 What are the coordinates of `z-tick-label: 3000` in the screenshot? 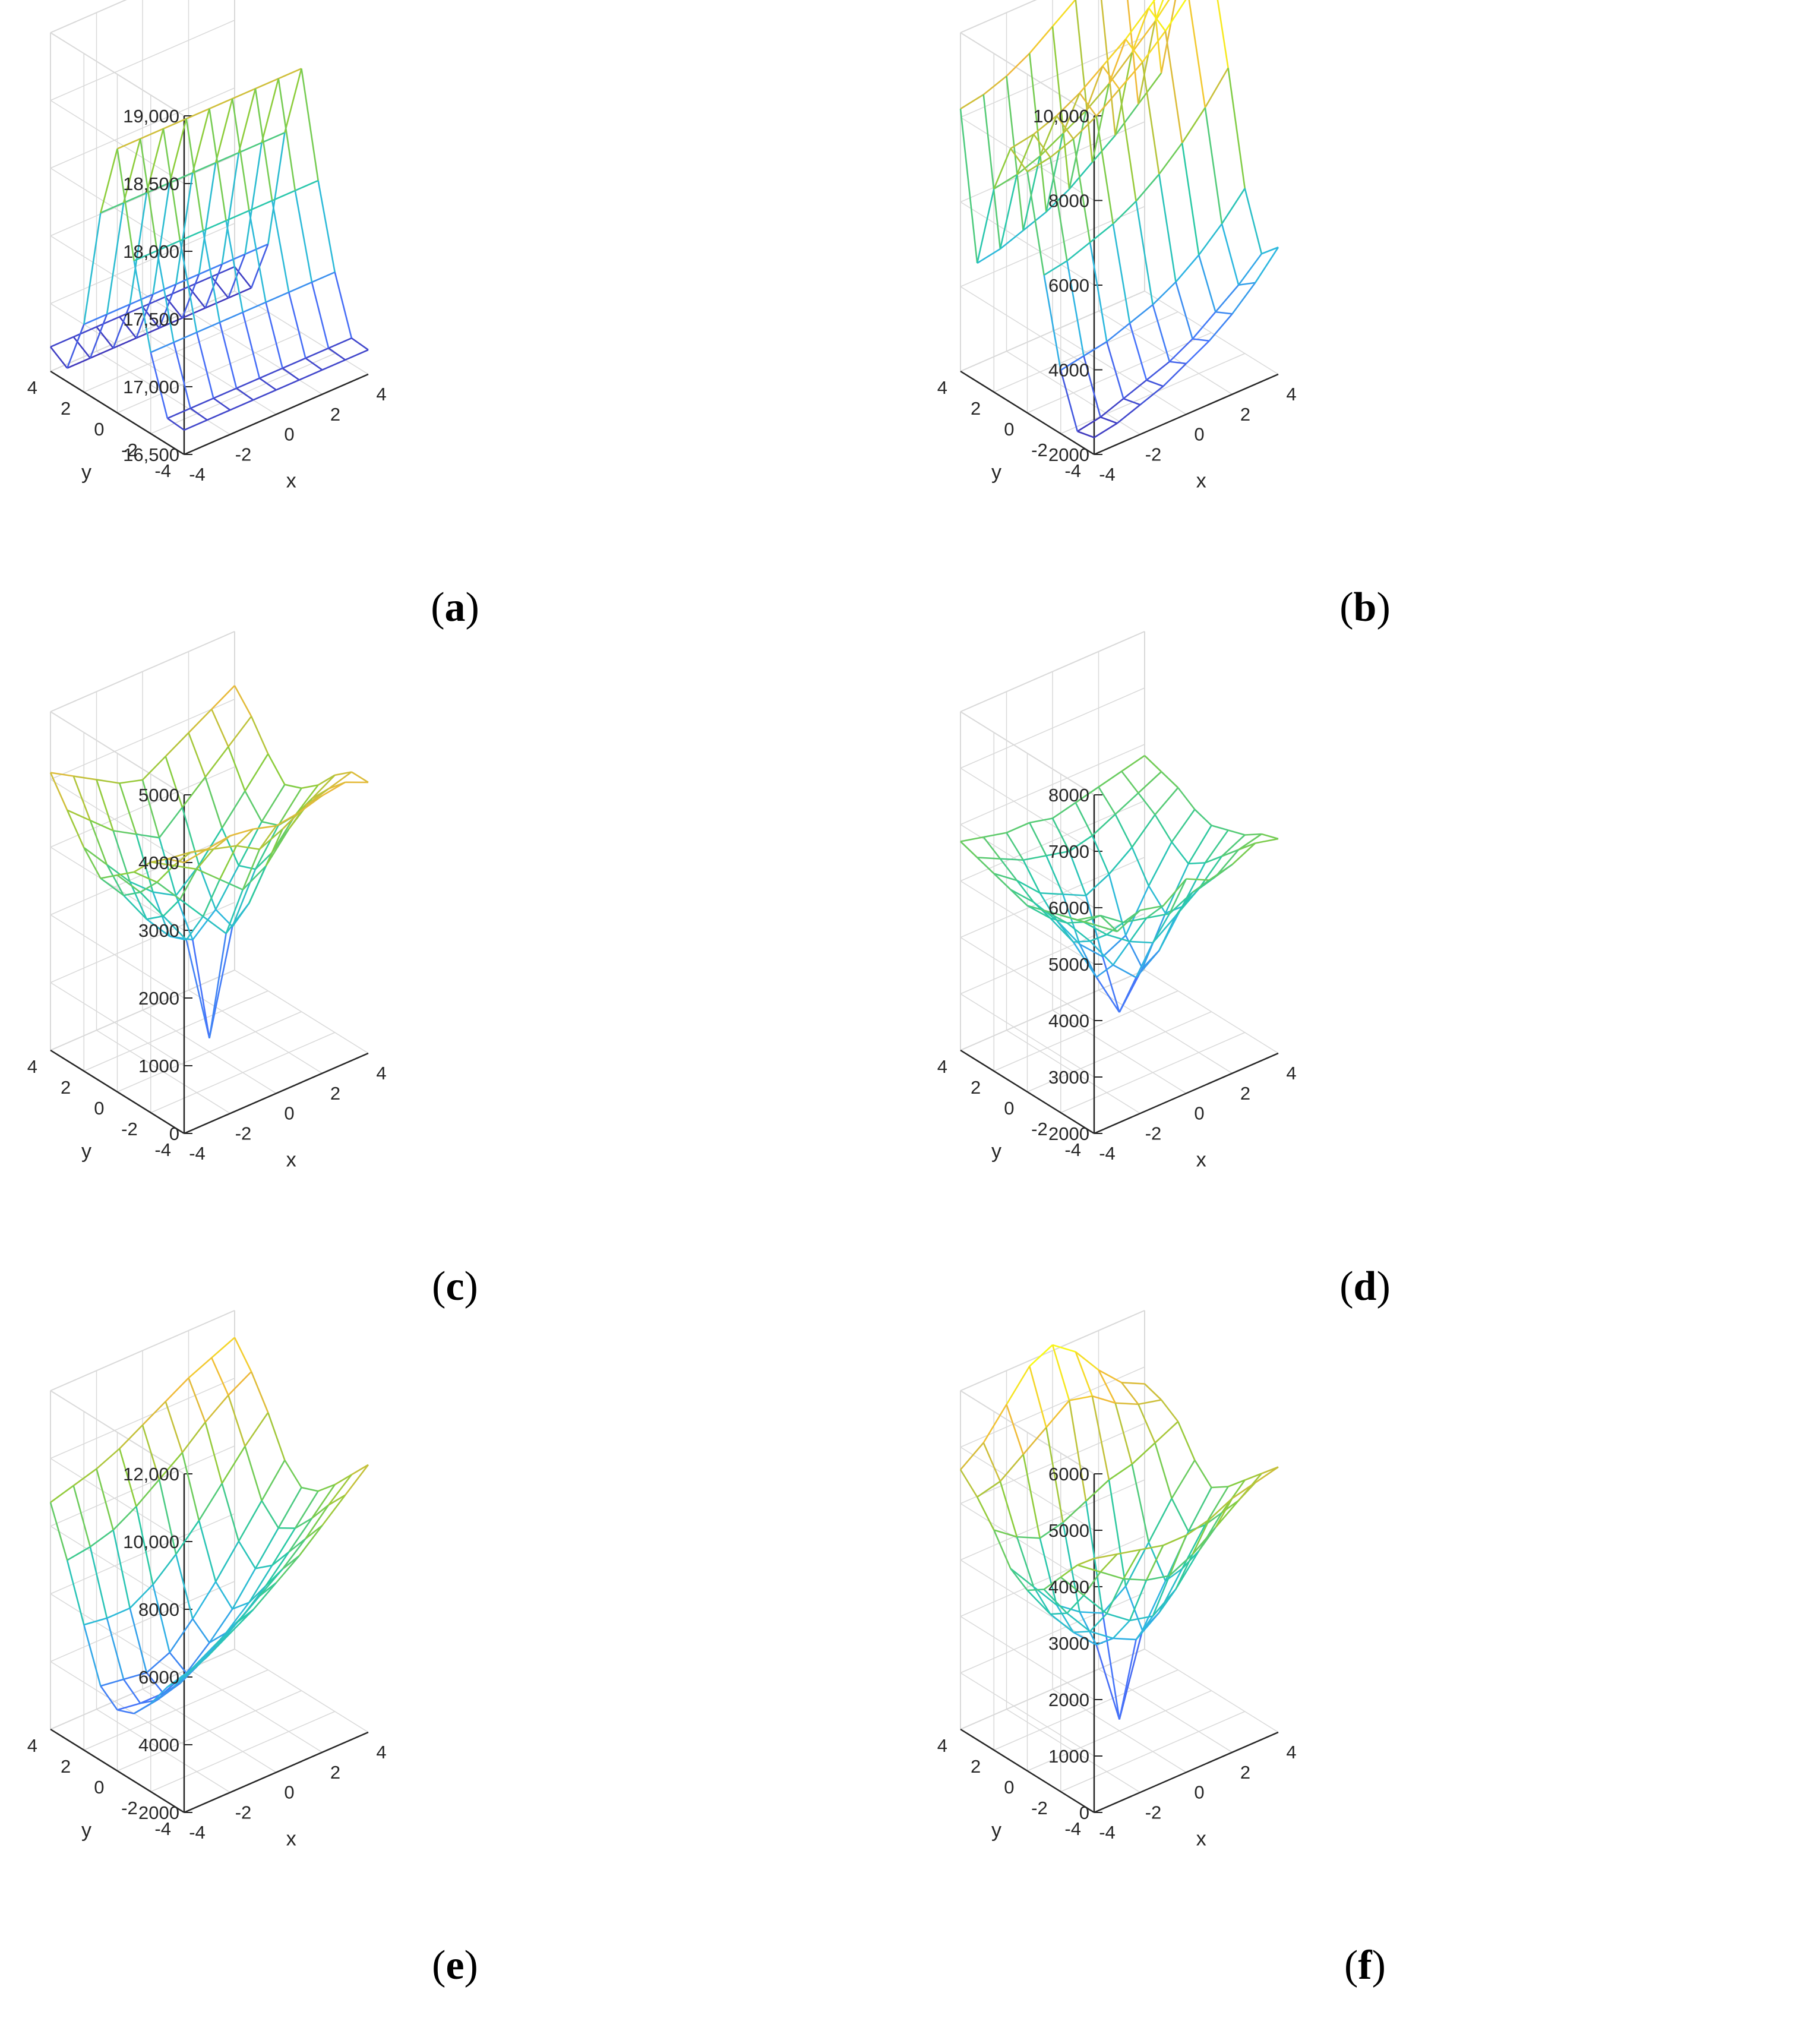 It's located at (158, 931).